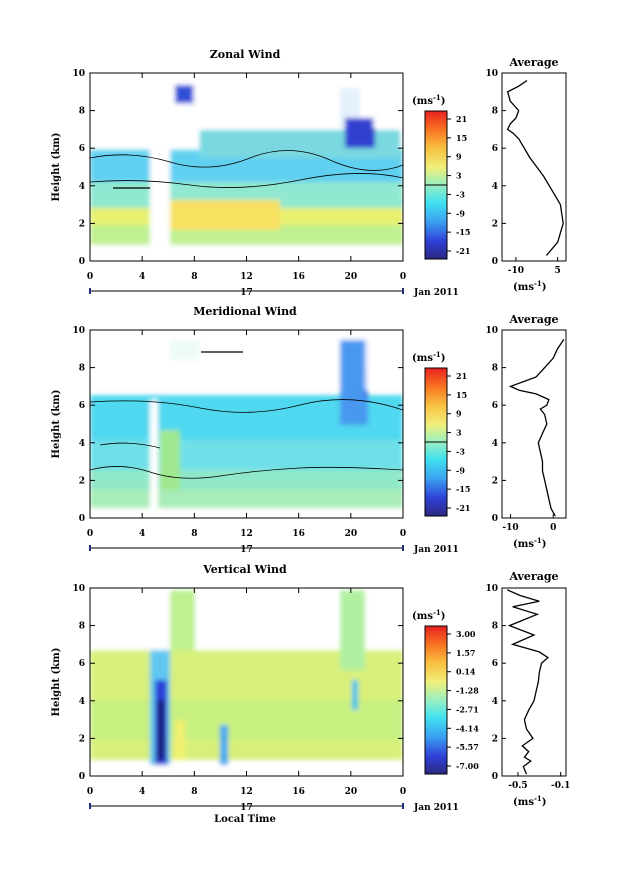 This screenshot has width=621, height=873. What do you see at coordinates (467, 766) in the screenshot?
I see `colorbar-tick-label: -7.00` at bounding box center [467, 766].